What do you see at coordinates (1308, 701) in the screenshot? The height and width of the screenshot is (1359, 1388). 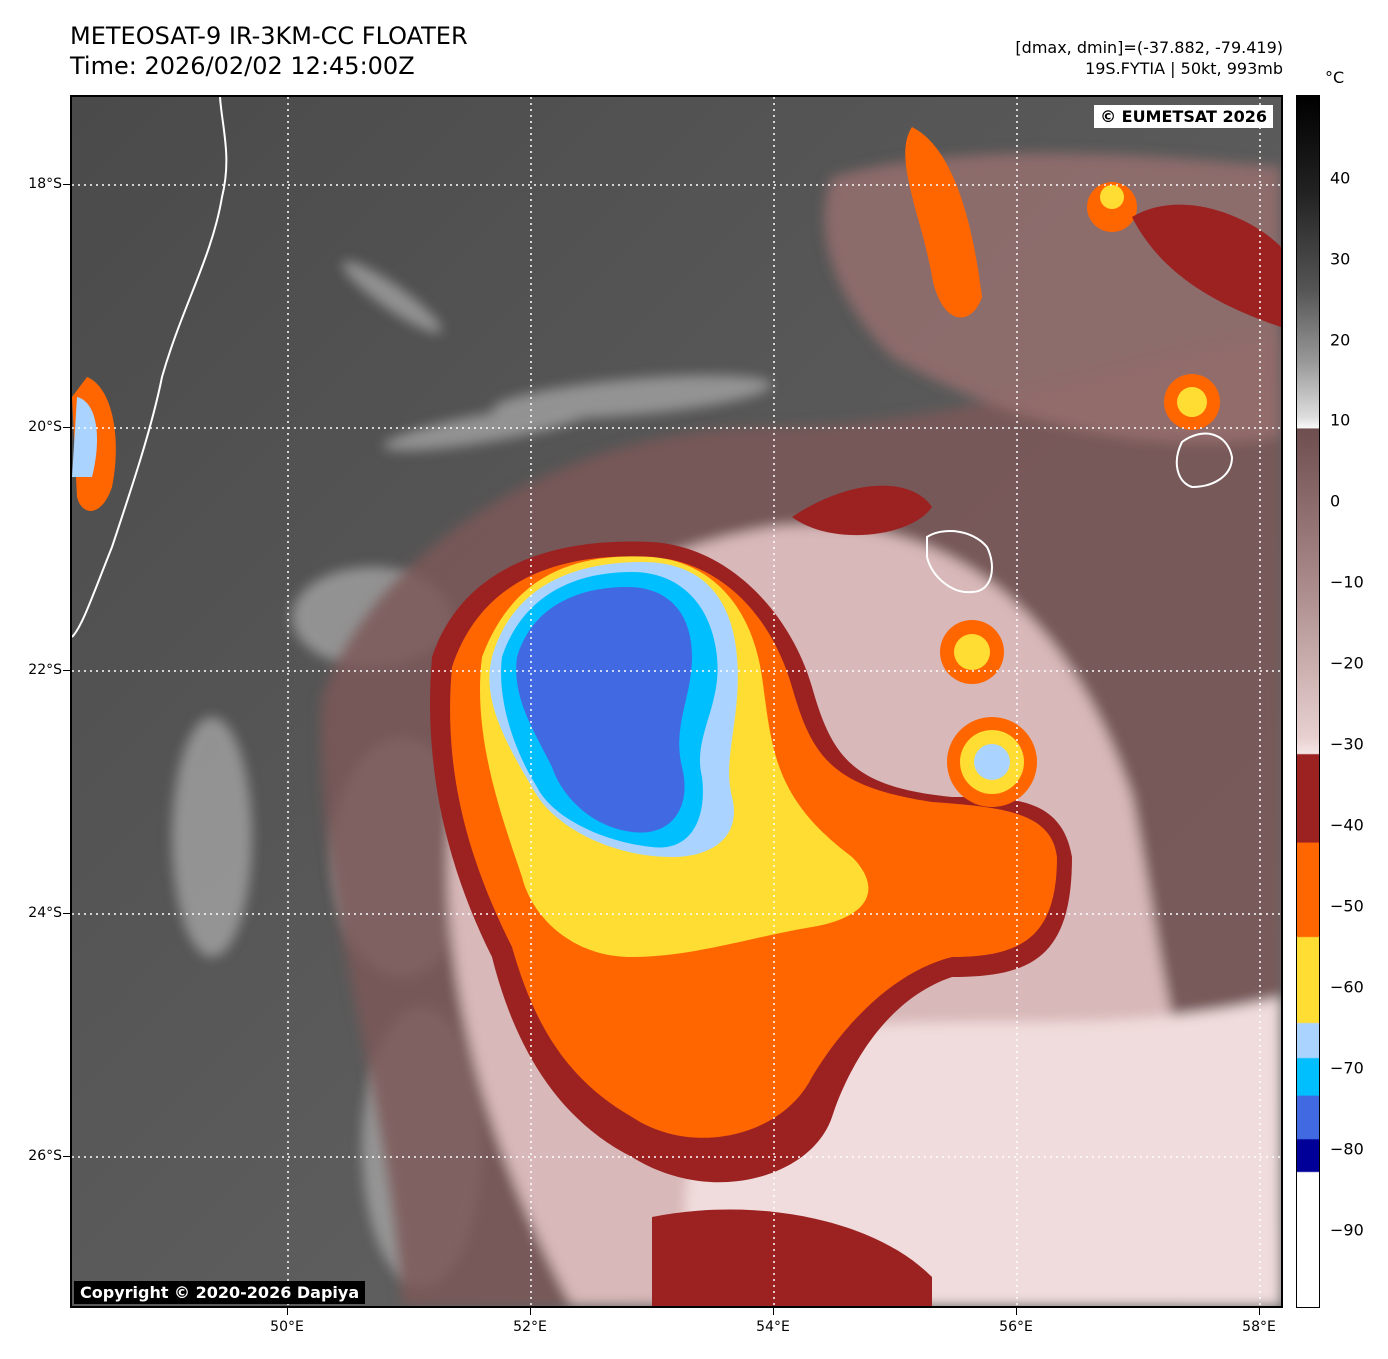 I see `colorbar` at bounding box center [1308, 701].